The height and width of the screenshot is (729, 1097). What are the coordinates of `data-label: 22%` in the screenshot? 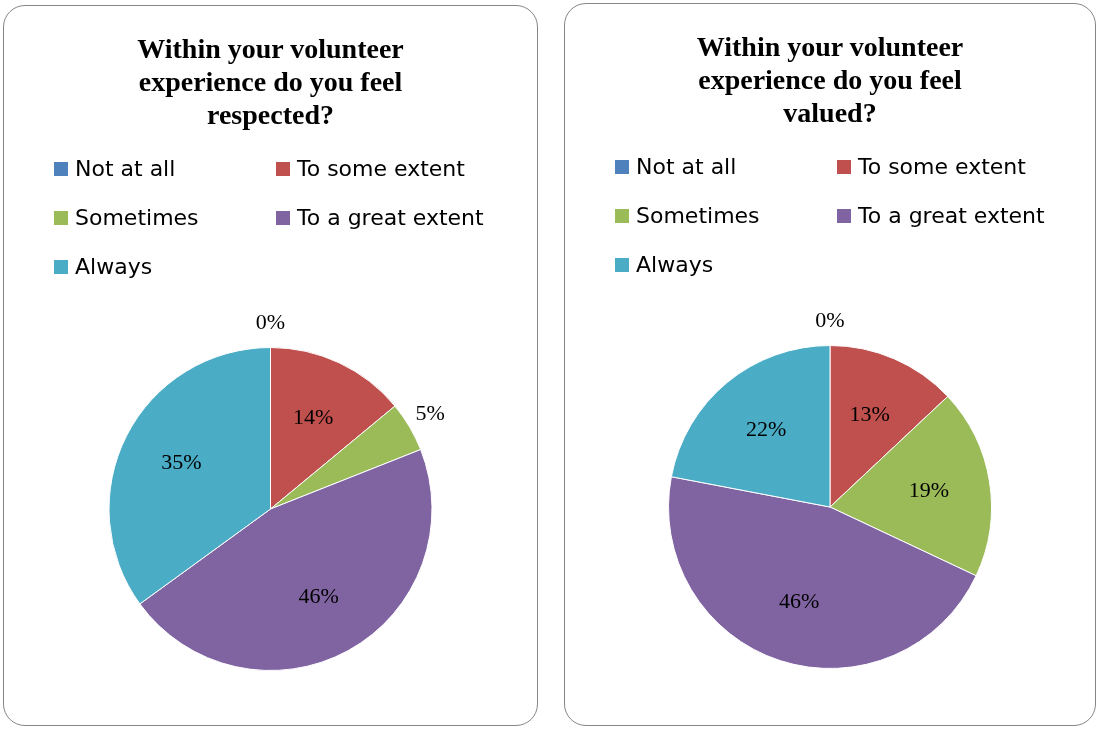 It's located at (766, 428).